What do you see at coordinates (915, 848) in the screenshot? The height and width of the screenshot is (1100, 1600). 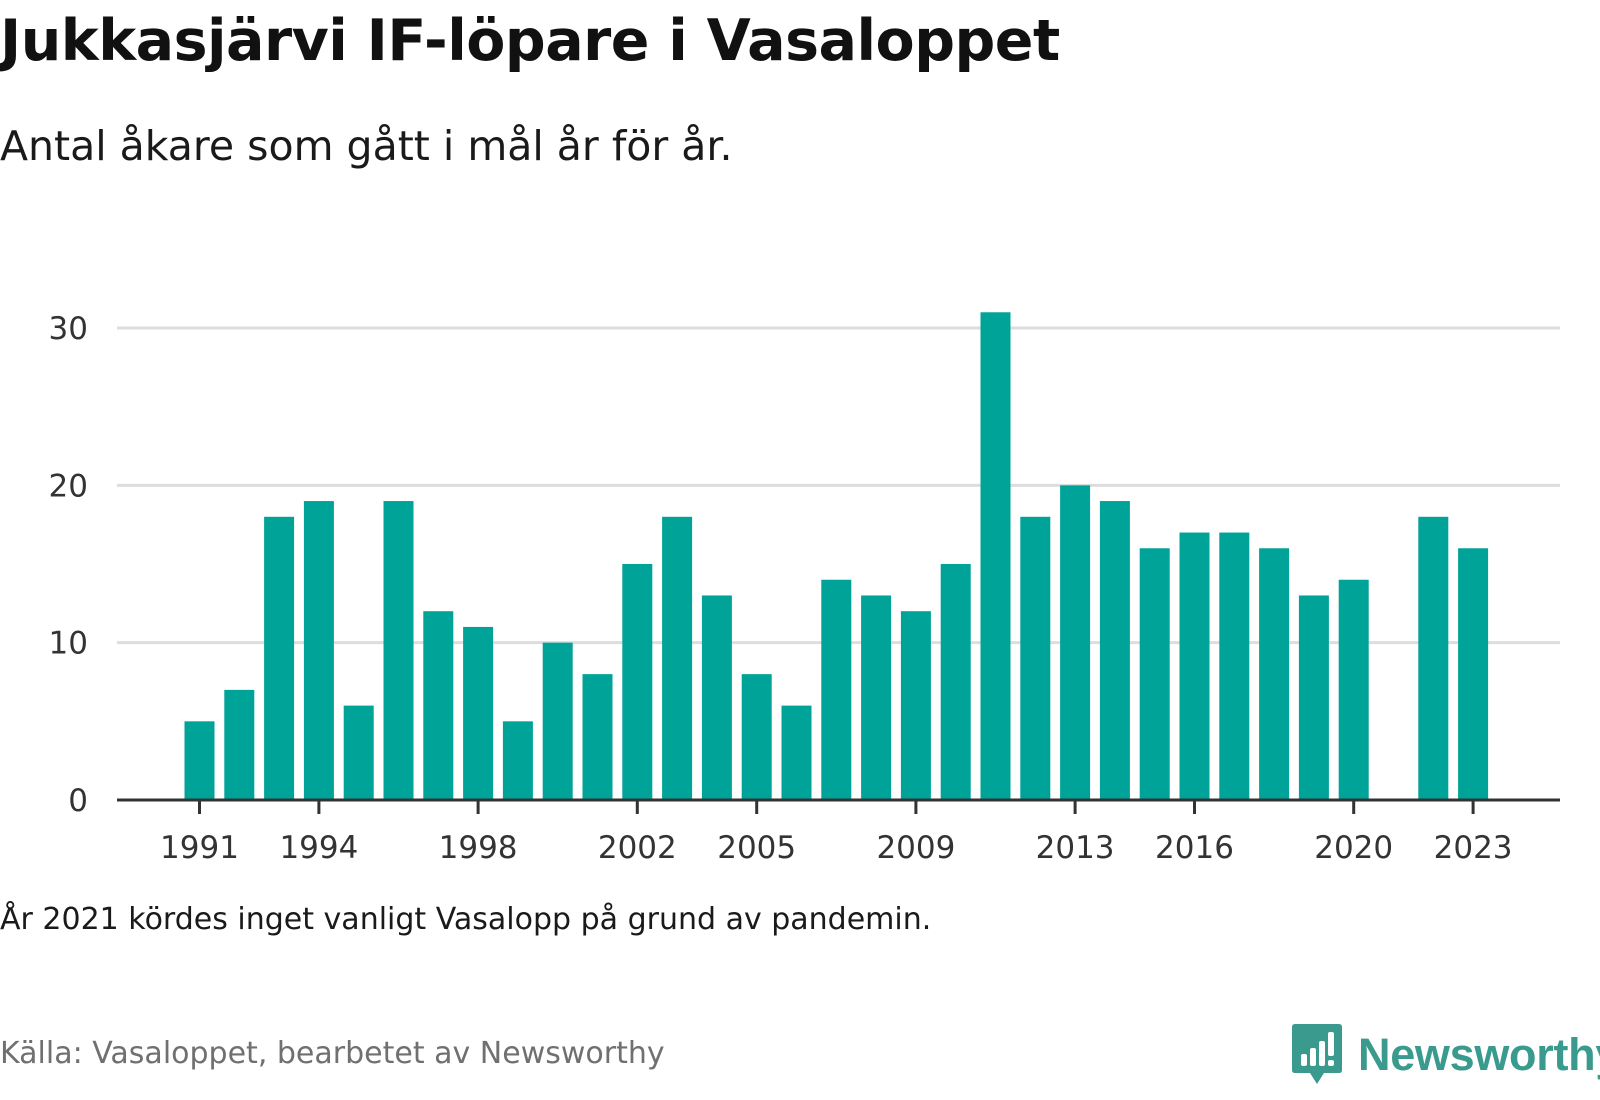 I see `x-tick-label: 2009` at bounding box center [915, 848].